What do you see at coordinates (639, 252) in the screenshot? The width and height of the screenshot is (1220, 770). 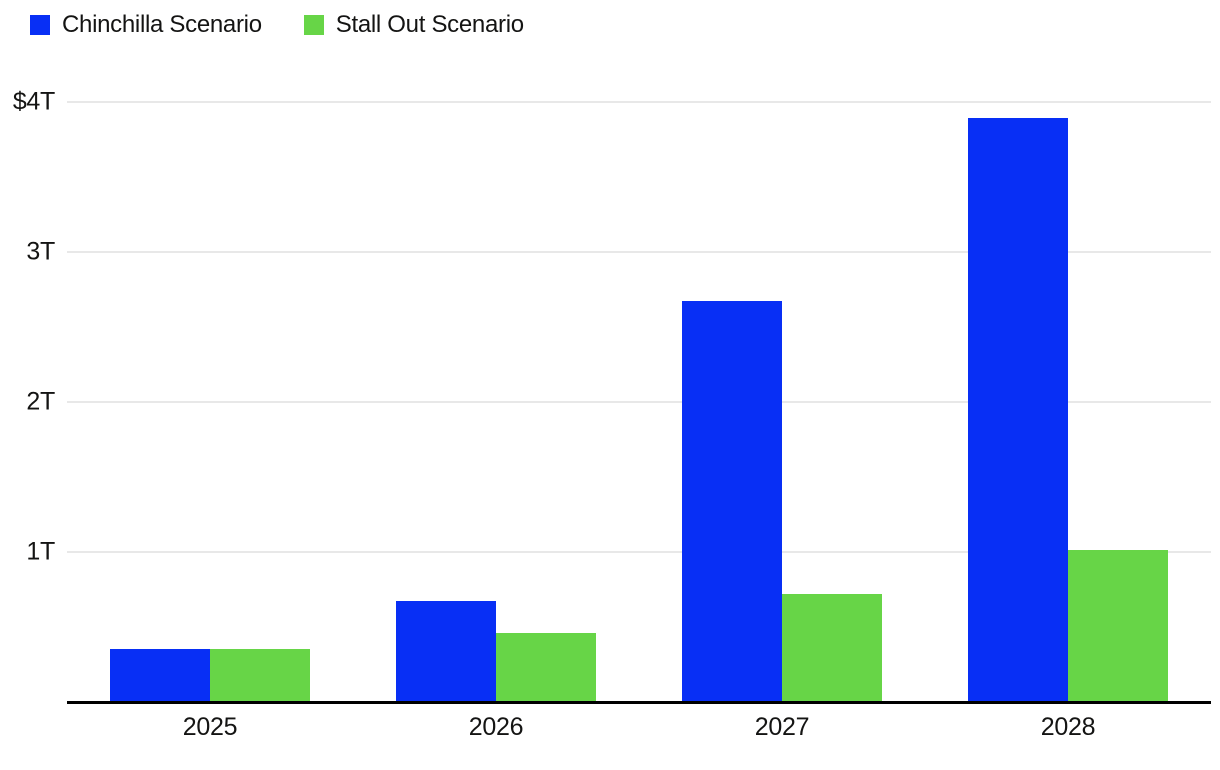 I see `gridline-3t` at bounding box center [639, 252].